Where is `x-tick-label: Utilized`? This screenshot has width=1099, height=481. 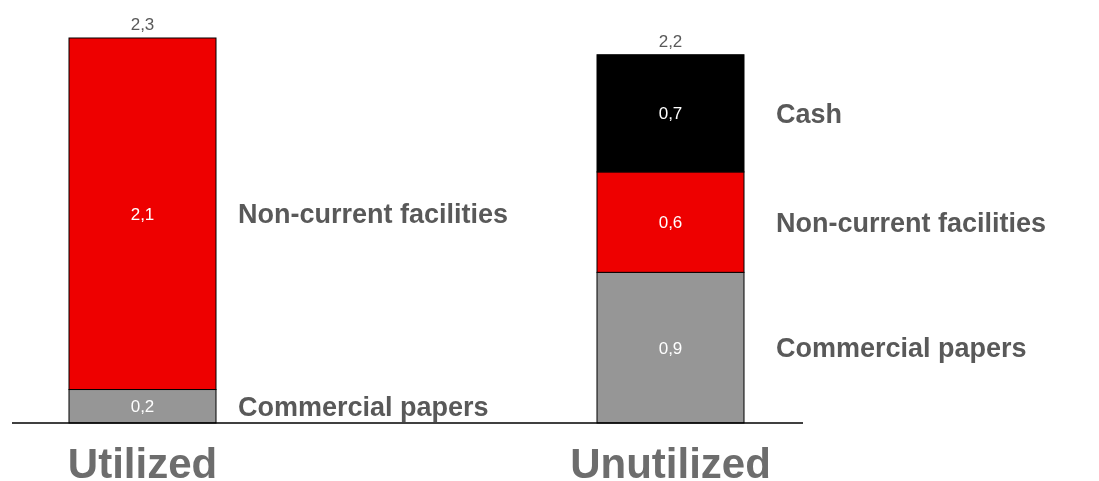
x-tick-label: Utilized is located at coordinates (142, 460).